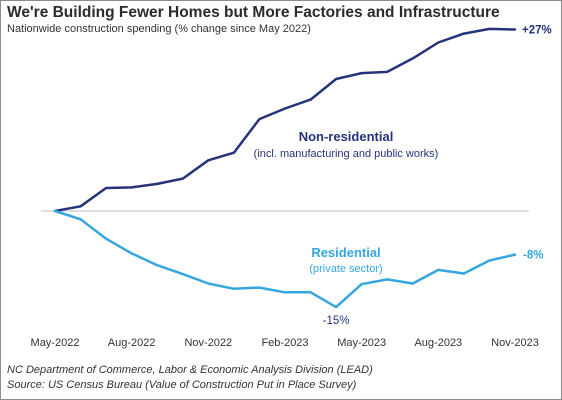 The image size is (562, 400). What do you see at coordinates (537, 31) in the screenshot?
I see `end-label-nonresidential: +27%` at bounding box center [537, 31].